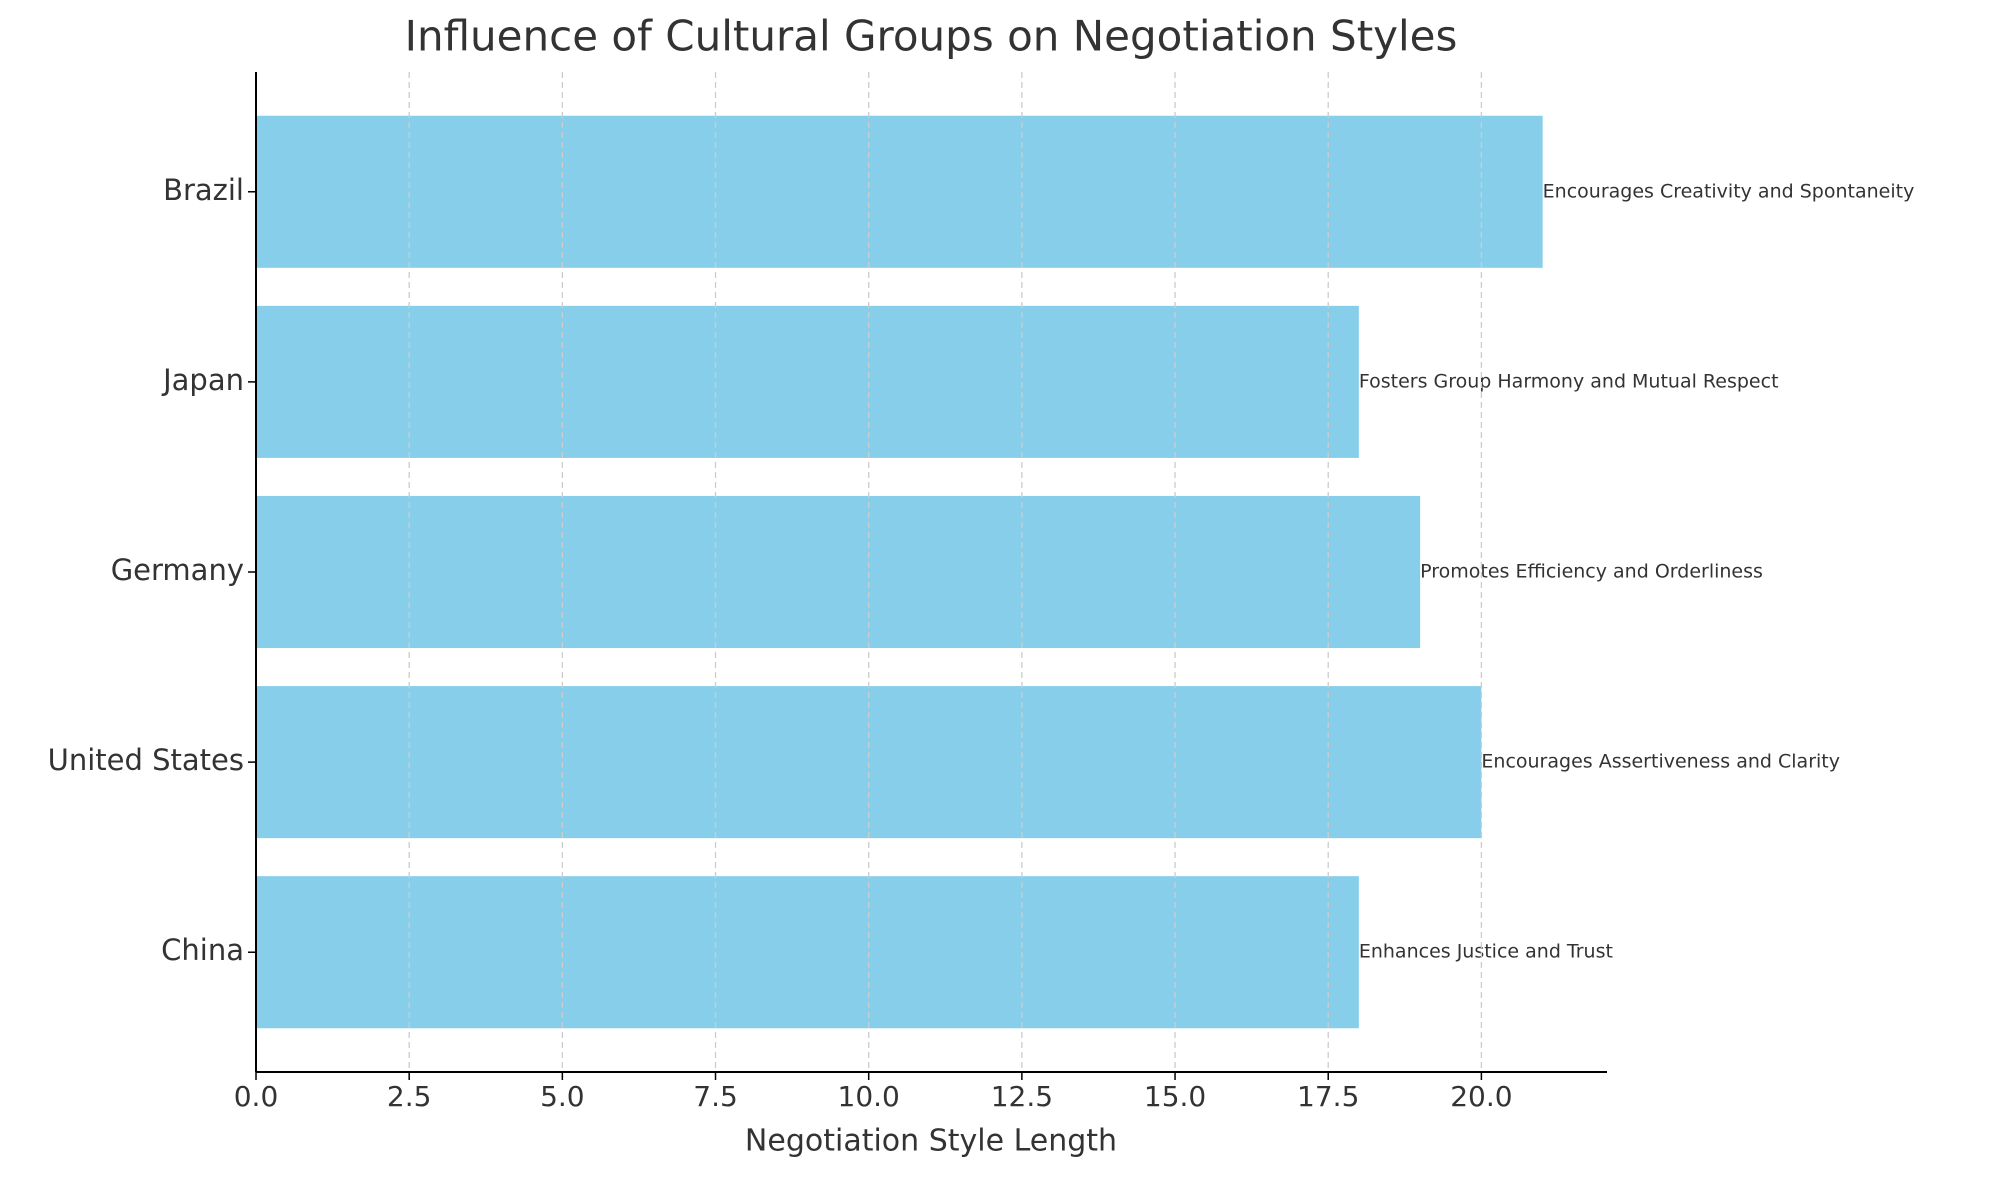 The width and height of the screenshot is (1989, 1180). What do you see at coordinates (146, 760) in the screenshot?
I see `y-tick-label: United States` at bounding box center [146, 760].